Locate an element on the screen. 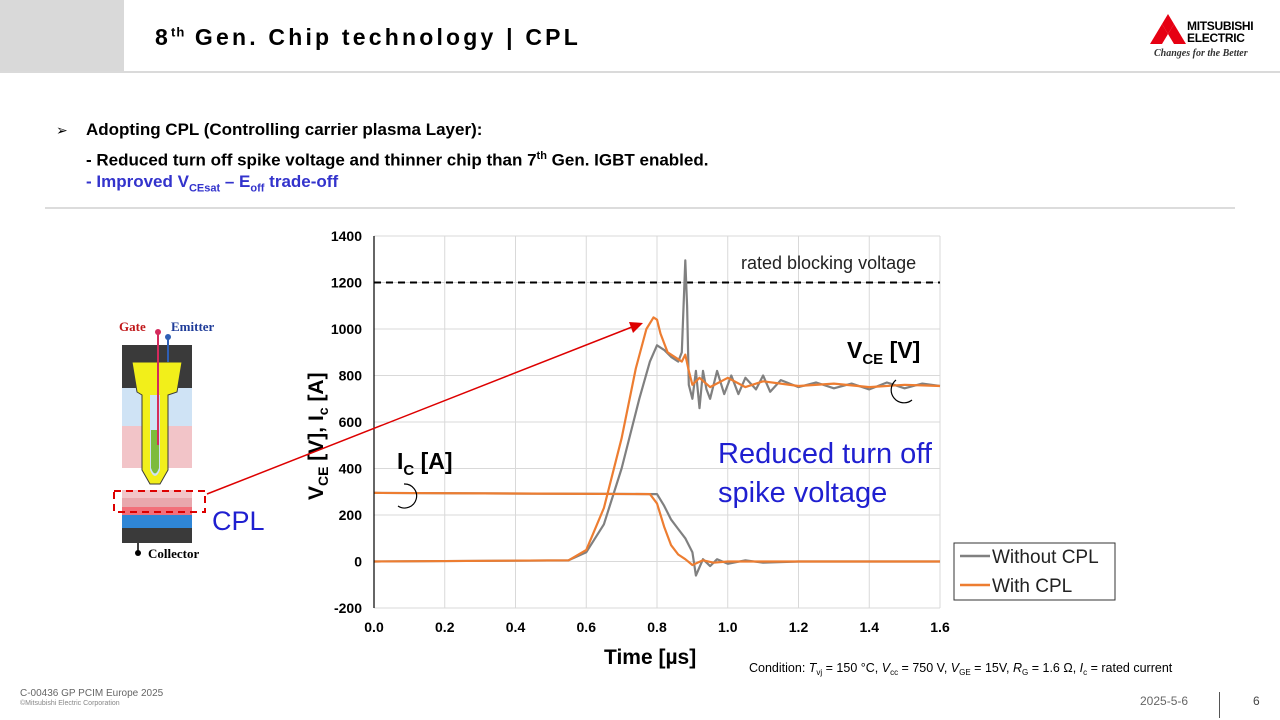 The image size is (1280, 720). y-axis-title: VCE [V], Ic [A] is located at coordinates (318, 436).